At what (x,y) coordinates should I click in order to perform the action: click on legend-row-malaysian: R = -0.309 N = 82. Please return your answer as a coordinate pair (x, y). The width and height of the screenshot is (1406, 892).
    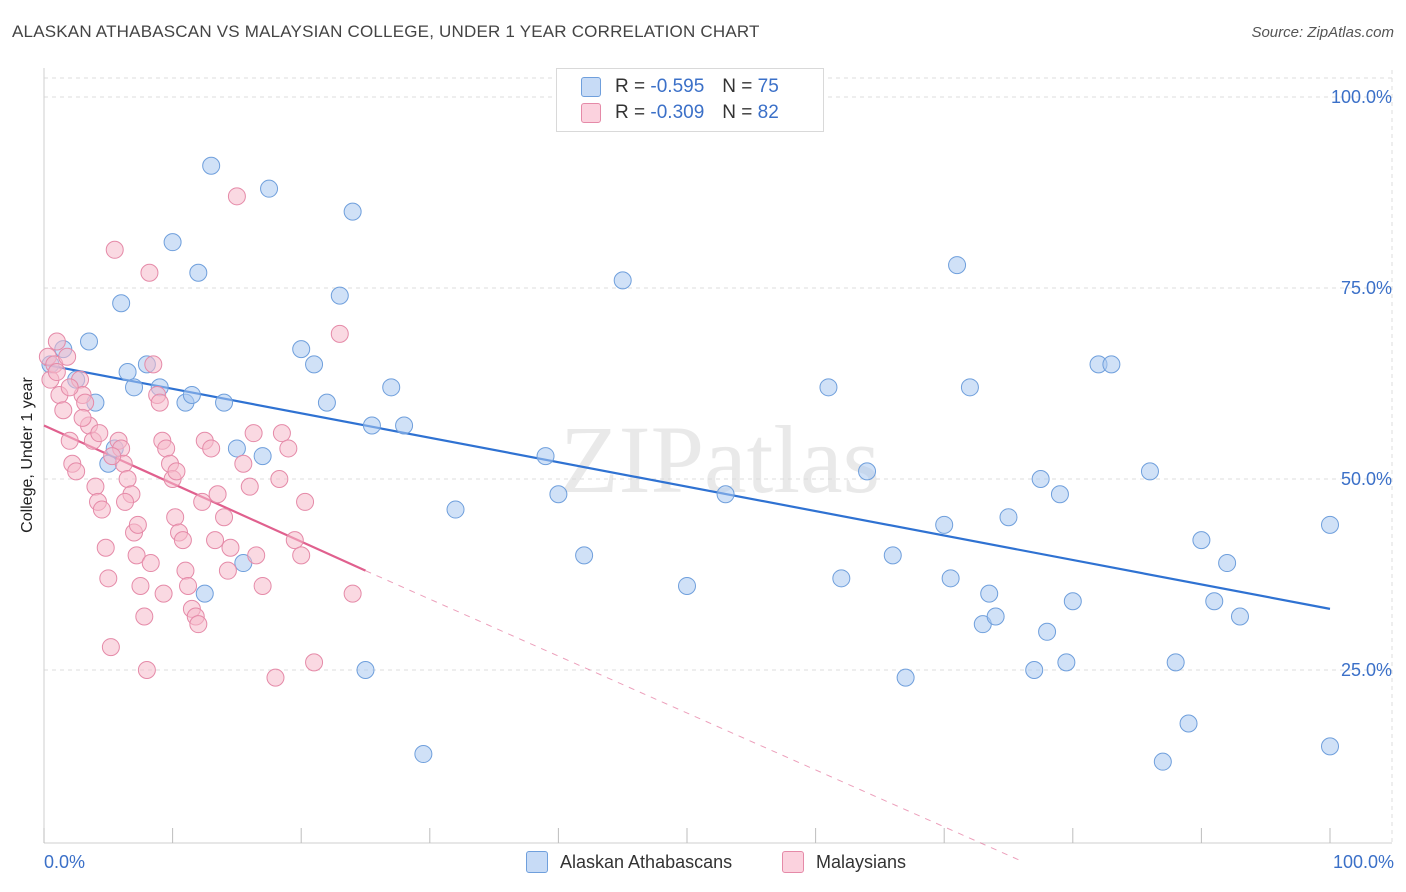
    Looking at the image, I should click on (680, 113).